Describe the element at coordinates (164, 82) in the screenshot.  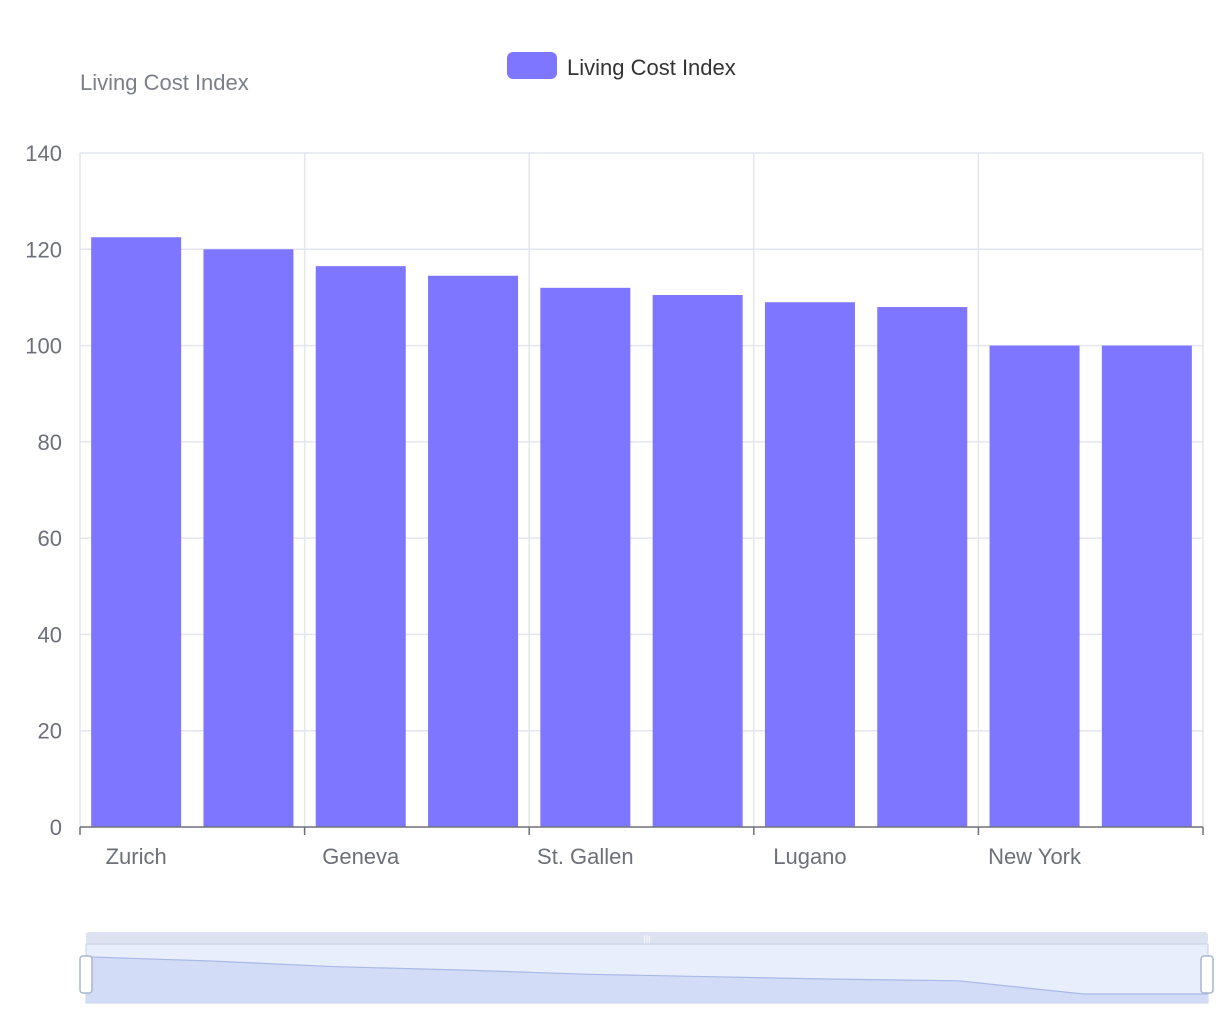
I see `y-axis-title: Living Cost Index` at that location.